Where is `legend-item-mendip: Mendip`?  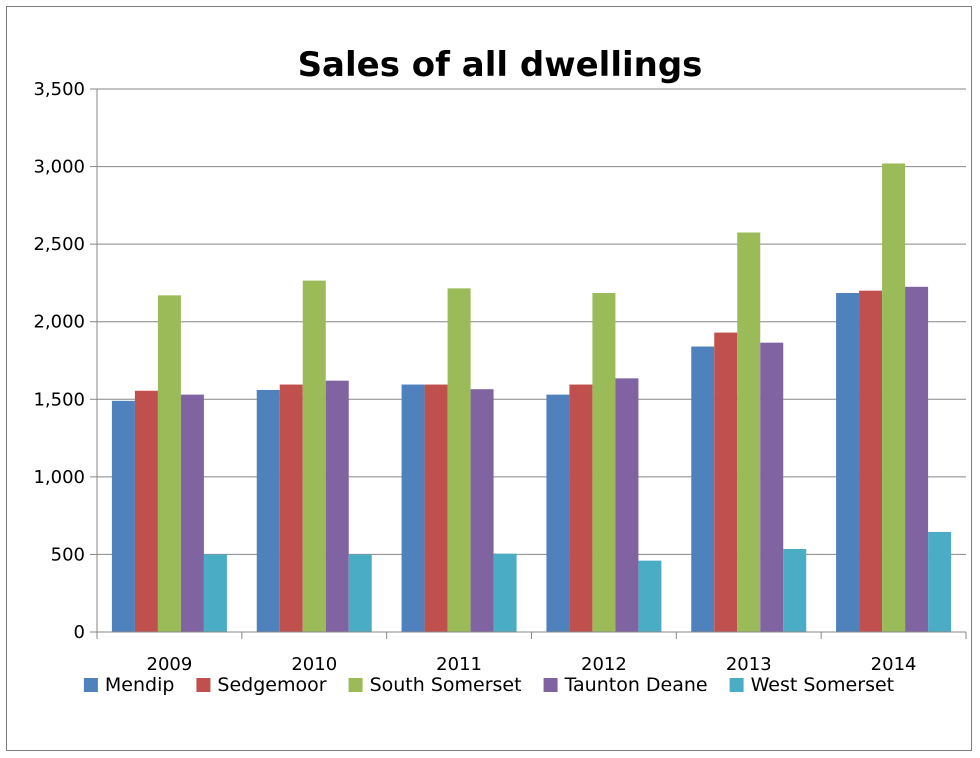 legend-item-mendip: Mendip is located at coordinates (129, 685).